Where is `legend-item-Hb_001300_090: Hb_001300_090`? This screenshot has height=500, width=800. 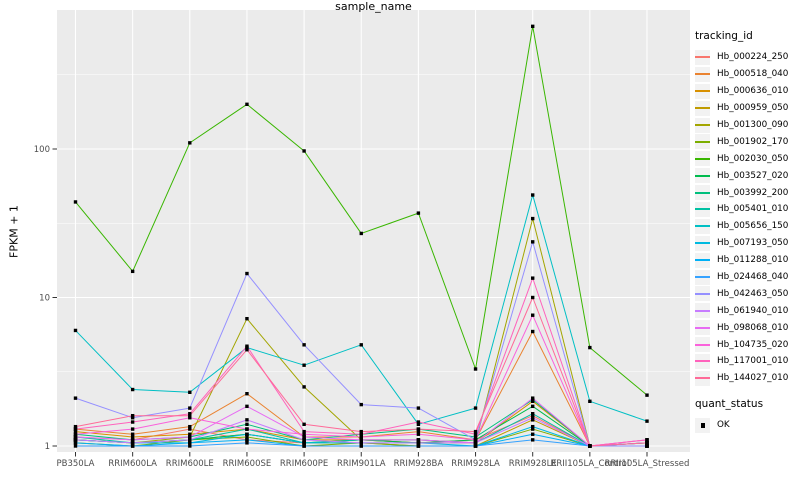
legend-item-Hb_001300_090: Hb_001300_090 is located at coordinates (747, 125).